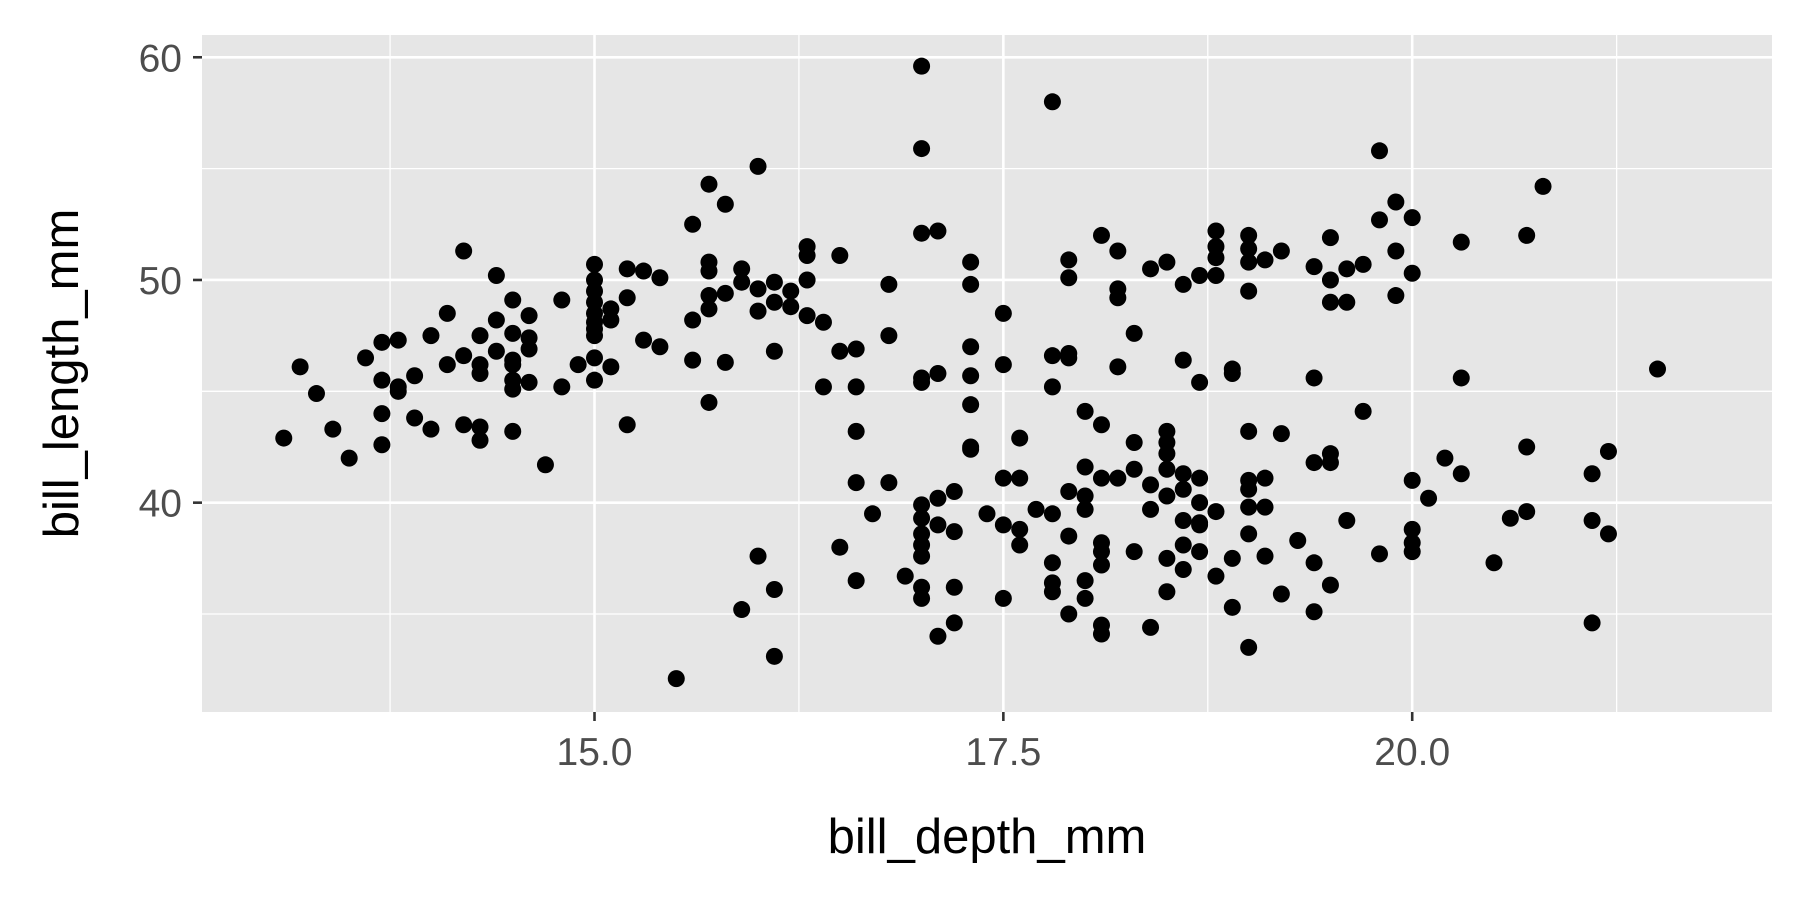 The image size is (1800, 900). What do you see at coordinates (1412, 752) in the screenshot?
I see `x-tick-label: 20.0` at bounding box center [1412, 752].